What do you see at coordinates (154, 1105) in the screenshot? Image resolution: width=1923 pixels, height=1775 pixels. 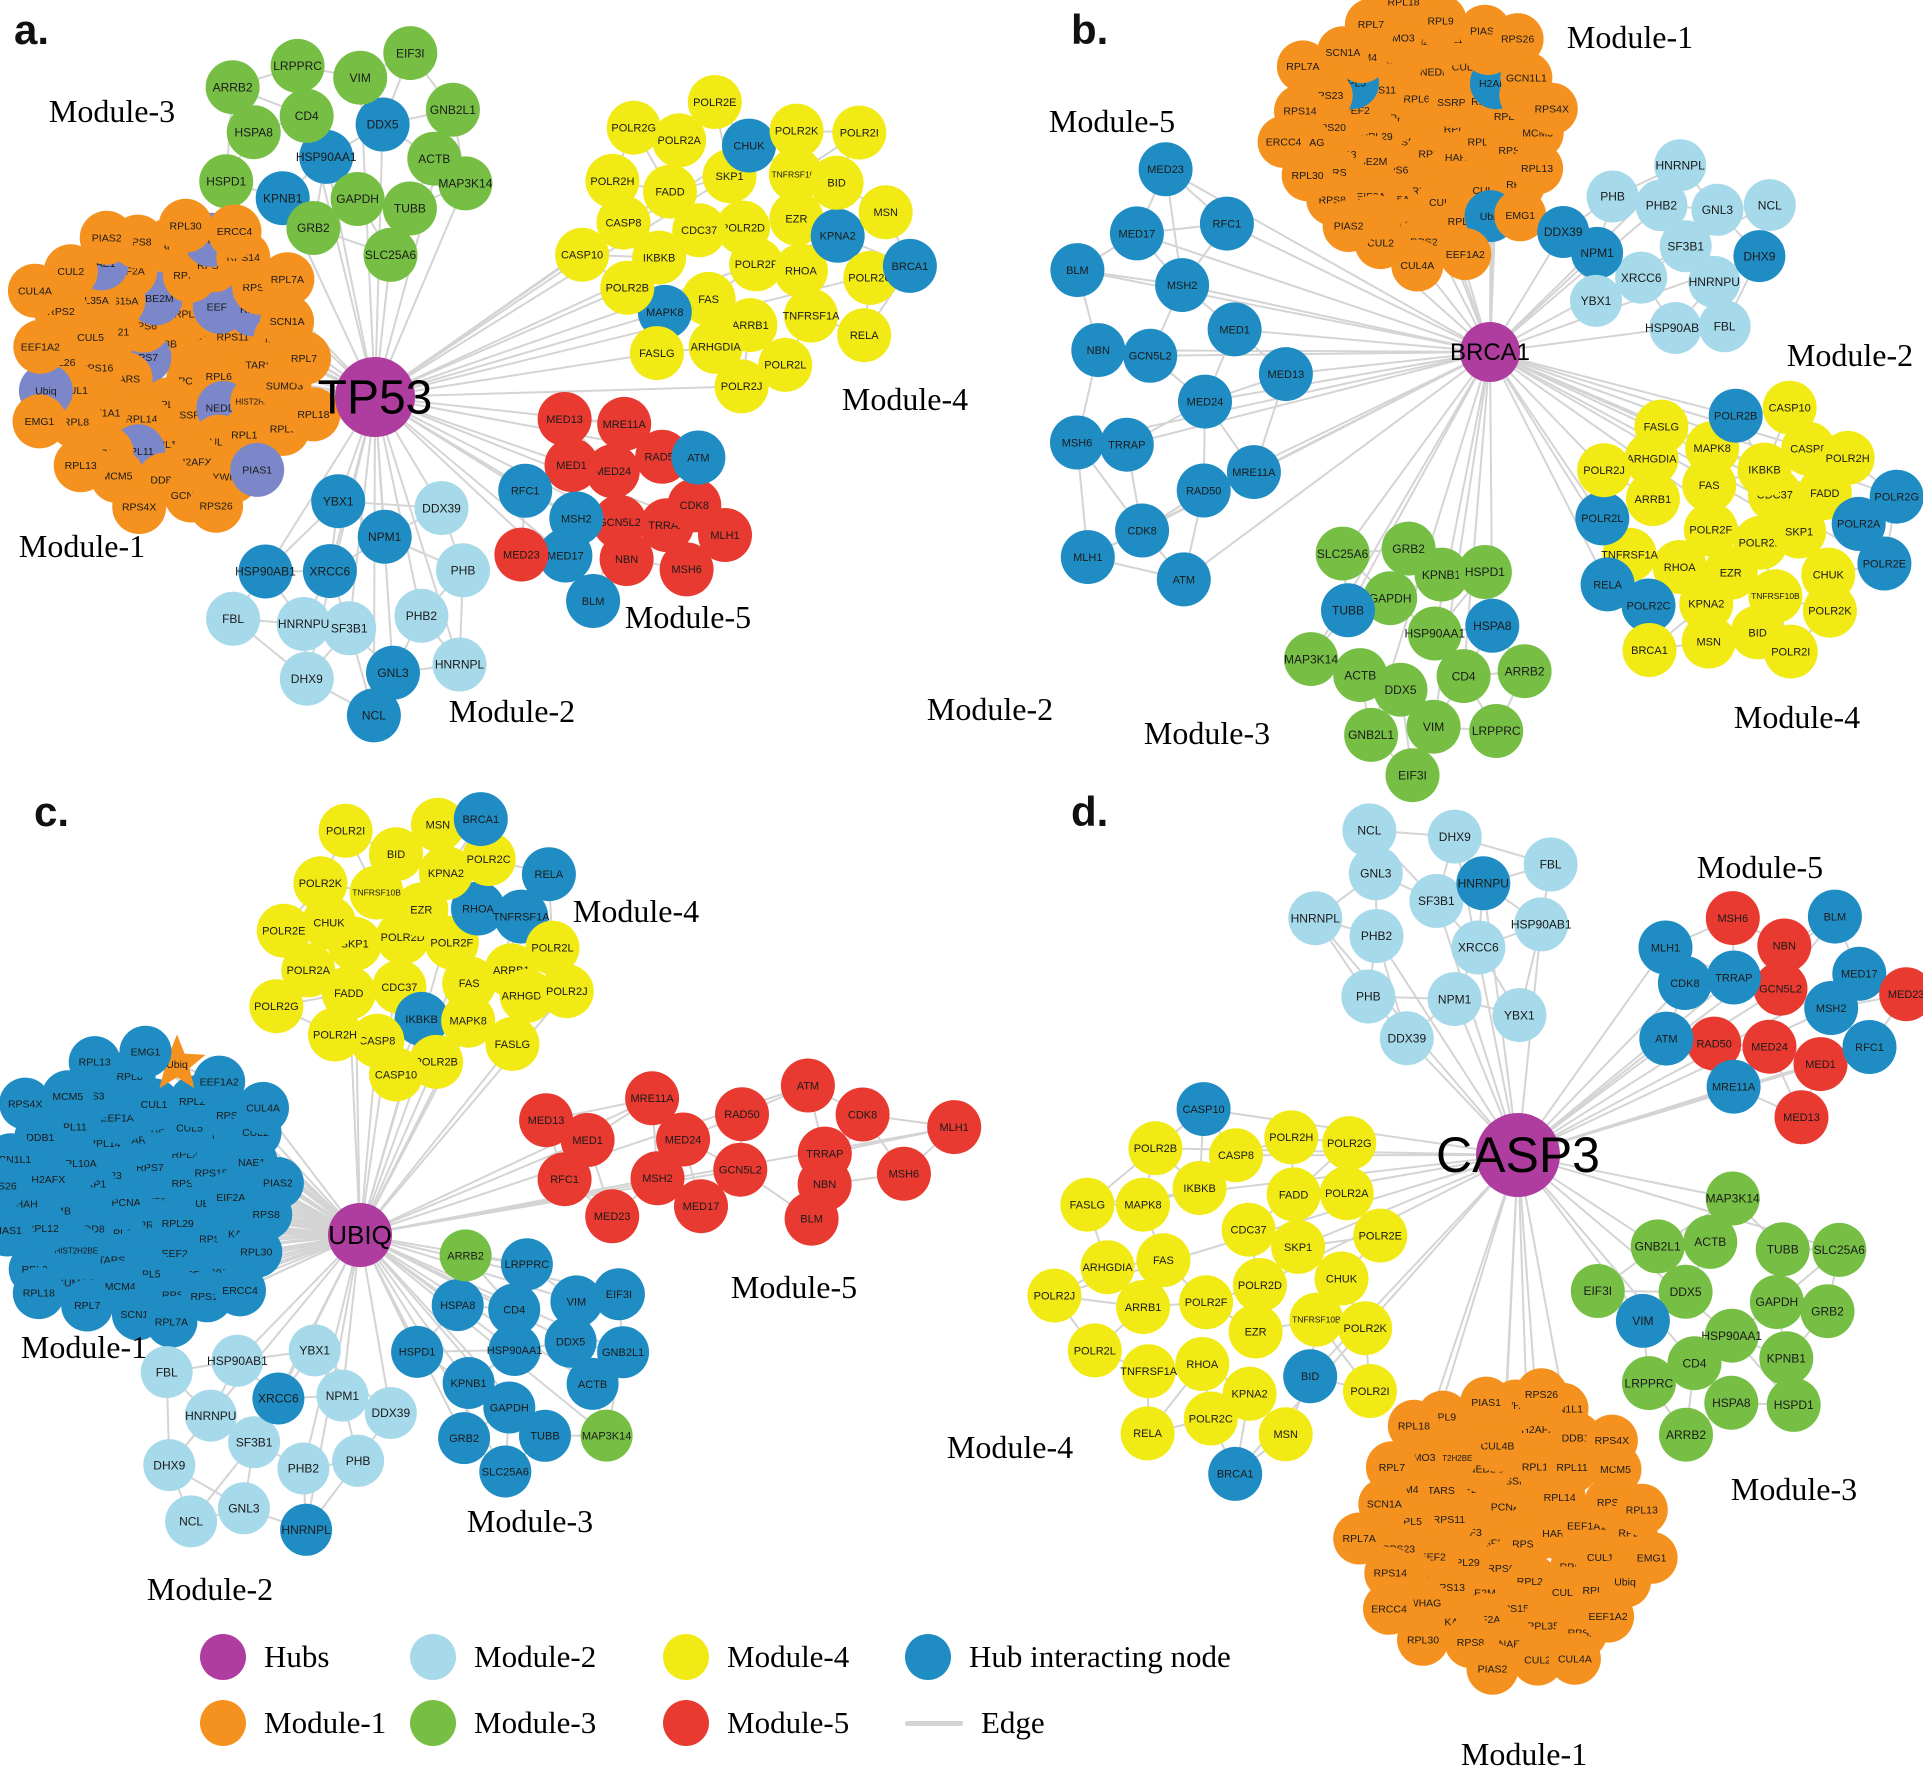 I see `node-label: CUL1` at bounding box center [154, 1105].